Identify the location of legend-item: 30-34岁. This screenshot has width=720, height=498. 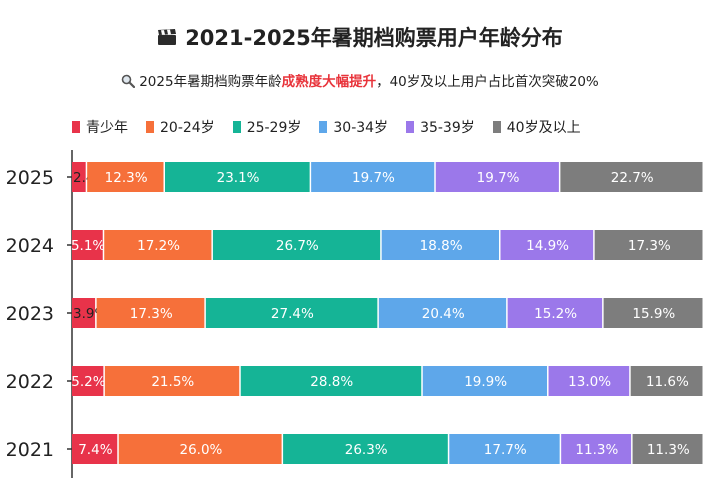
(353, 127).